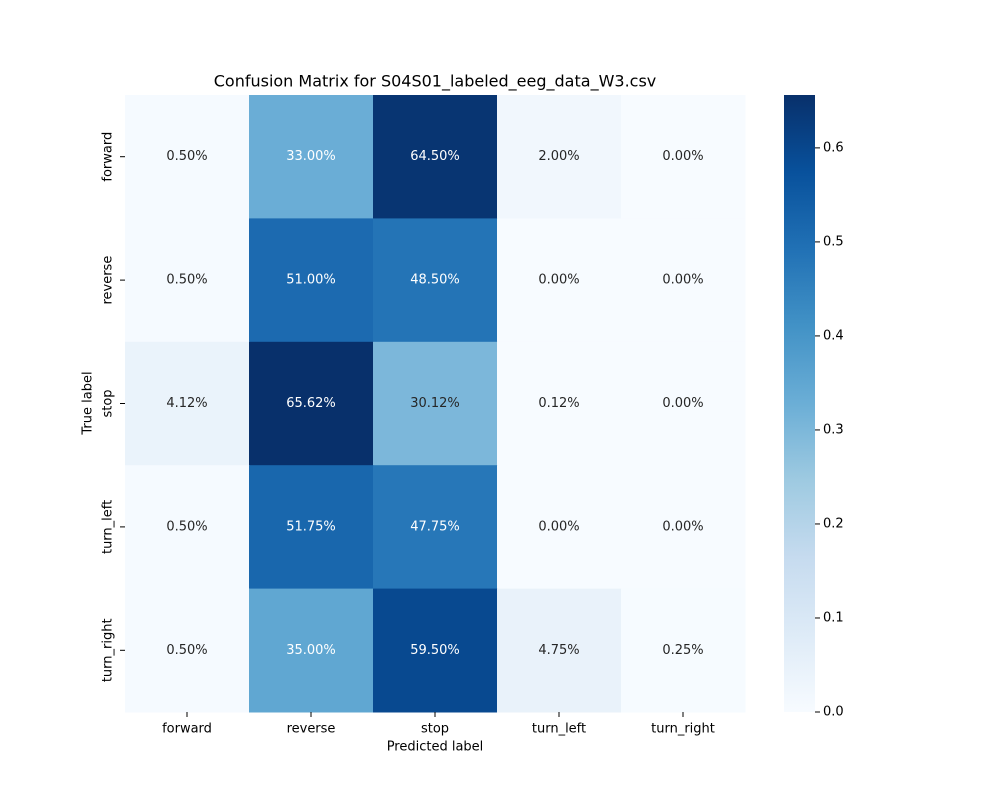 The width and height of the screenshot is (1000, 800). I want to click on x-tick-label: stop, so click(435, 729).